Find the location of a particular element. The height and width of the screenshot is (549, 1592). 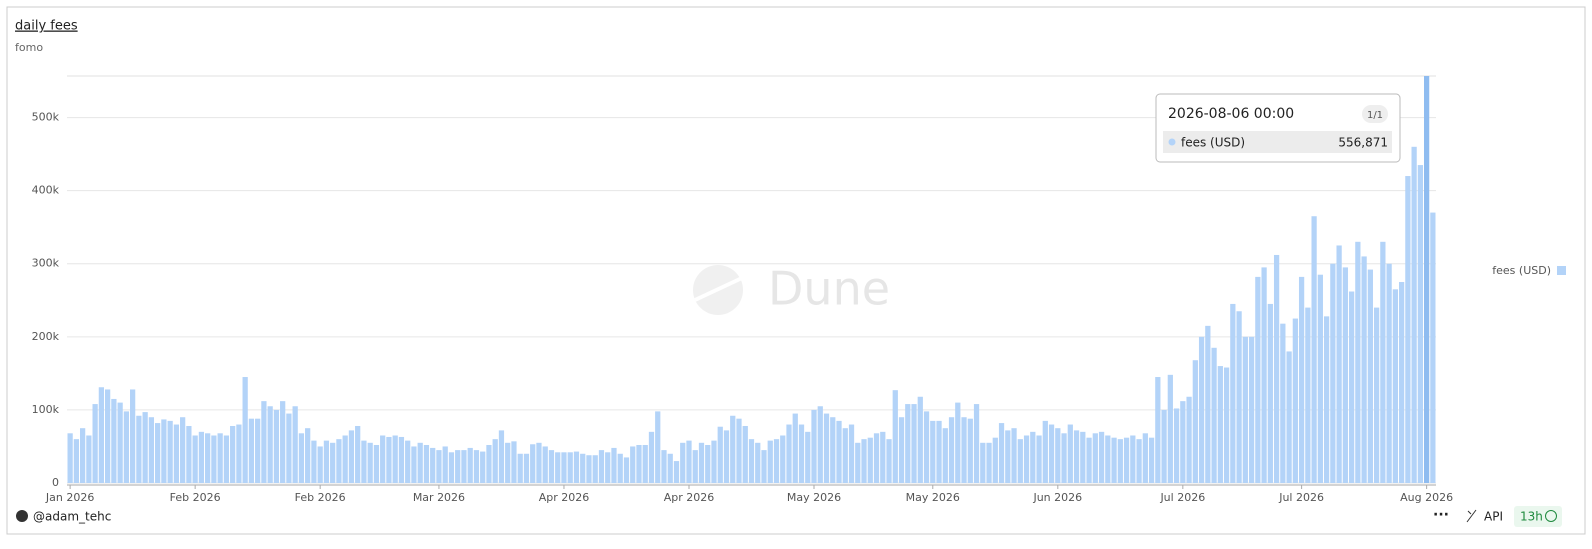

x-tick-label: Apr 2026 is located at coordinates (564, 497).